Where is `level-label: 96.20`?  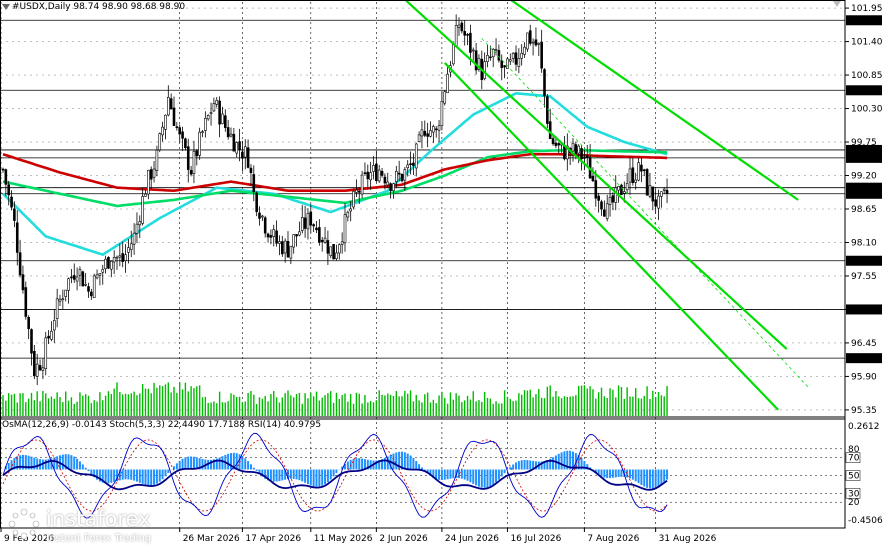
level-label: 96.20 is located at coordinates (863, 359).